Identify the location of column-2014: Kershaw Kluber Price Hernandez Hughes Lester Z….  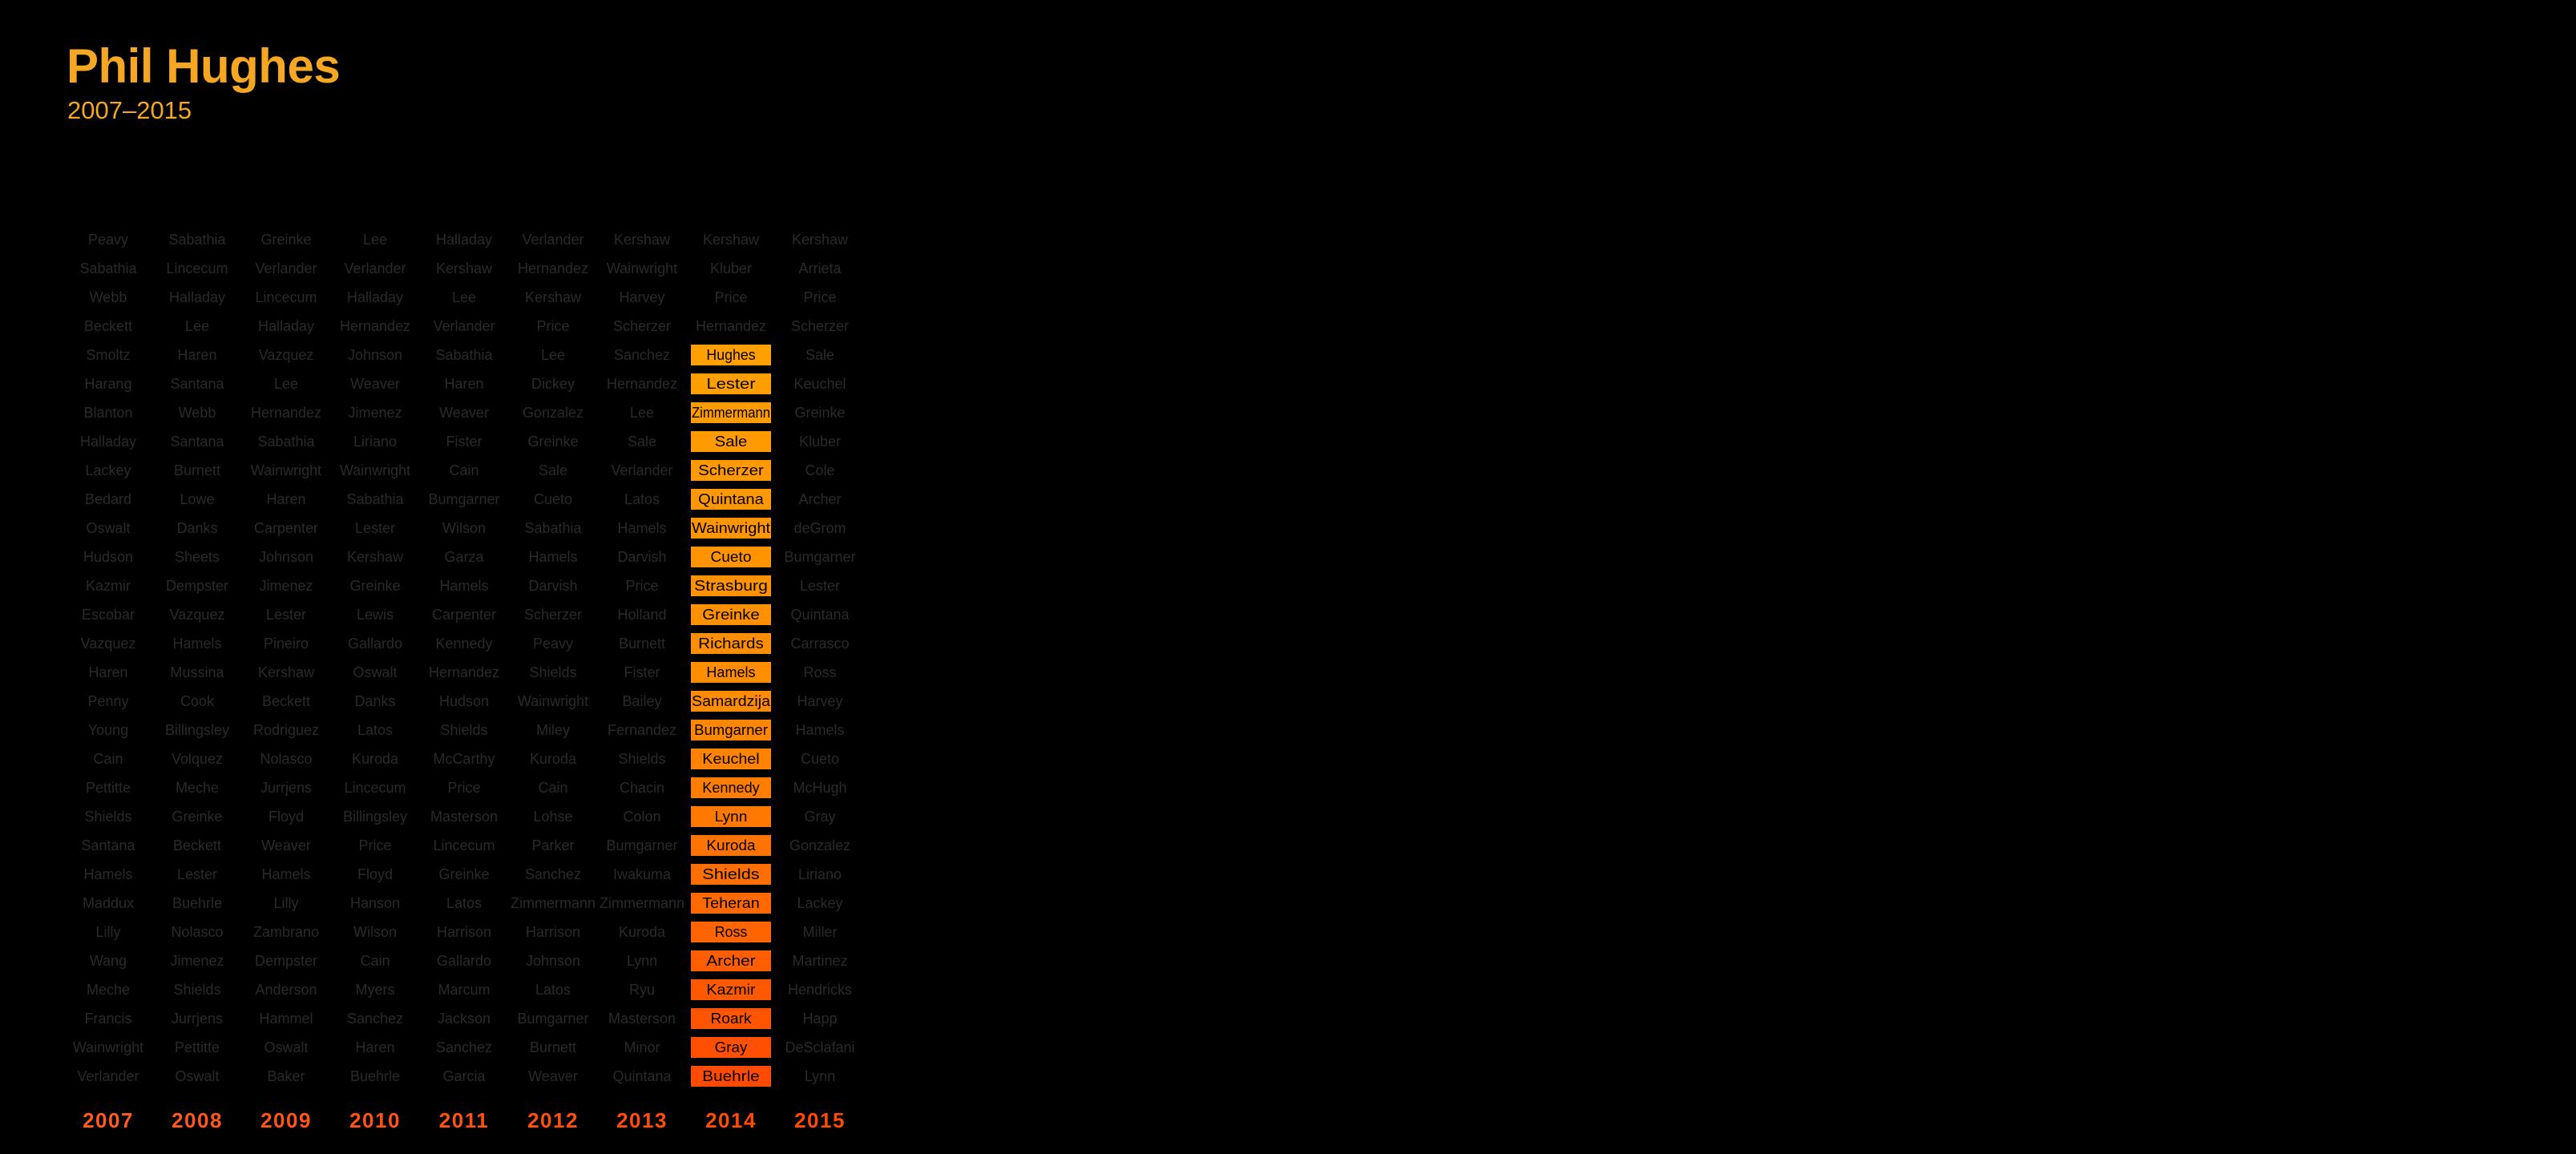
(731, 659).